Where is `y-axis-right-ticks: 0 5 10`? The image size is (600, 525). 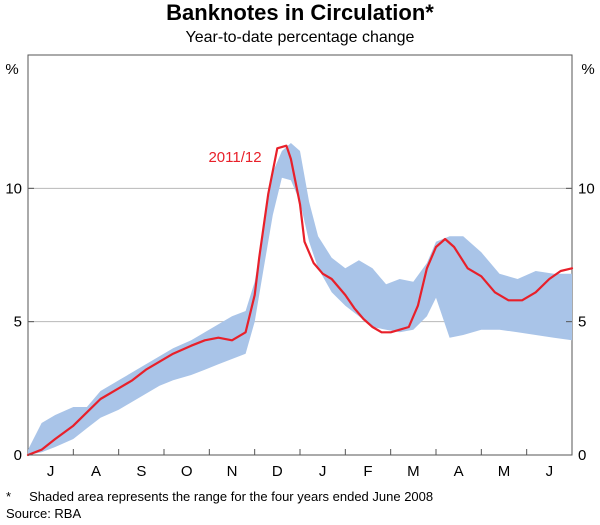 y-axis-right-ticks: 0 5 10 is located at coordinates (580, 322).